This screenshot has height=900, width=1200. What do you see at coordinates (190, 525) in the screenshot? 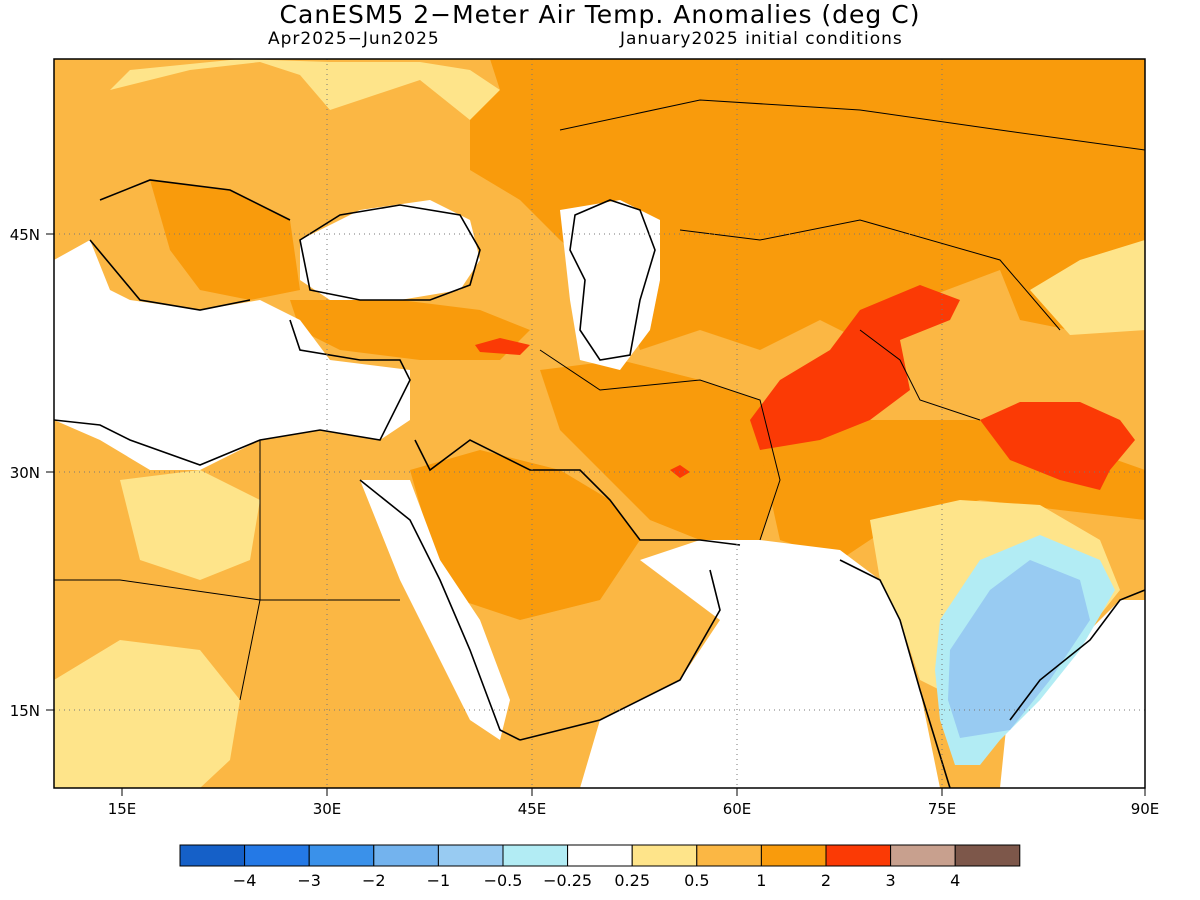
I see `shading-weak-central-africa` at bounding box center [190, 525].